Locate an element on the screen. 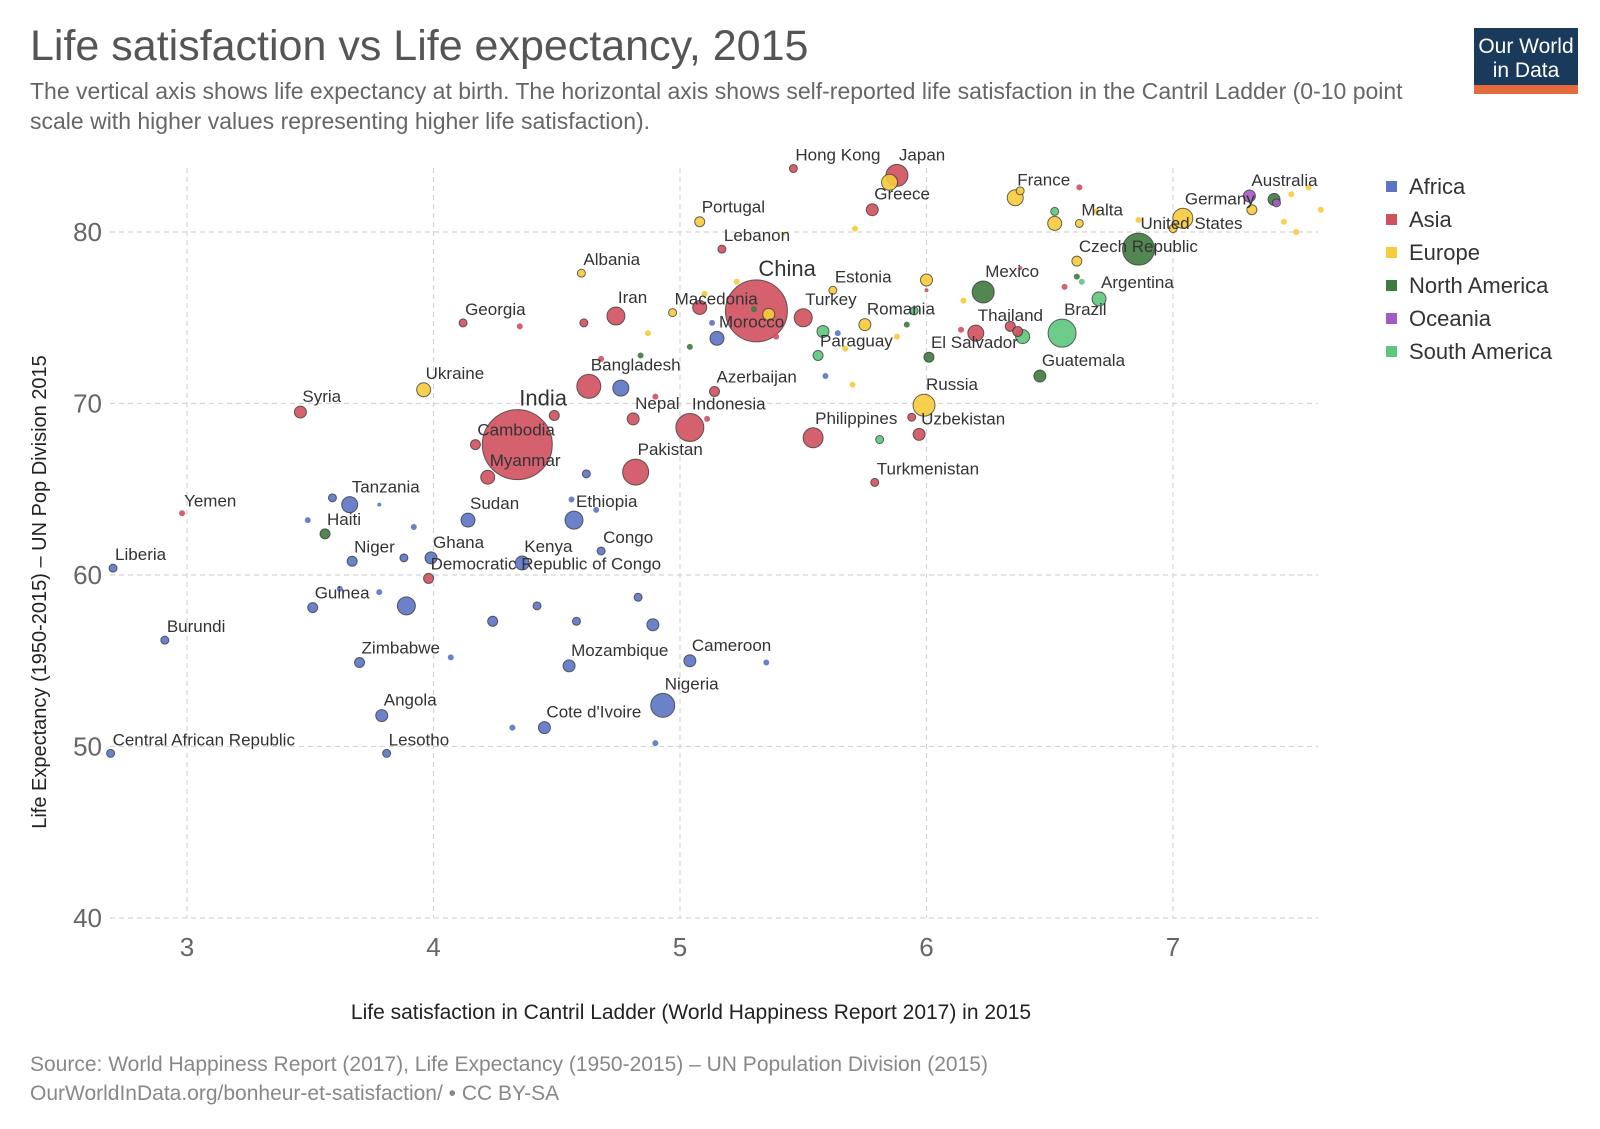  legend-item: Oceania is located at coordinates (1469, 318).